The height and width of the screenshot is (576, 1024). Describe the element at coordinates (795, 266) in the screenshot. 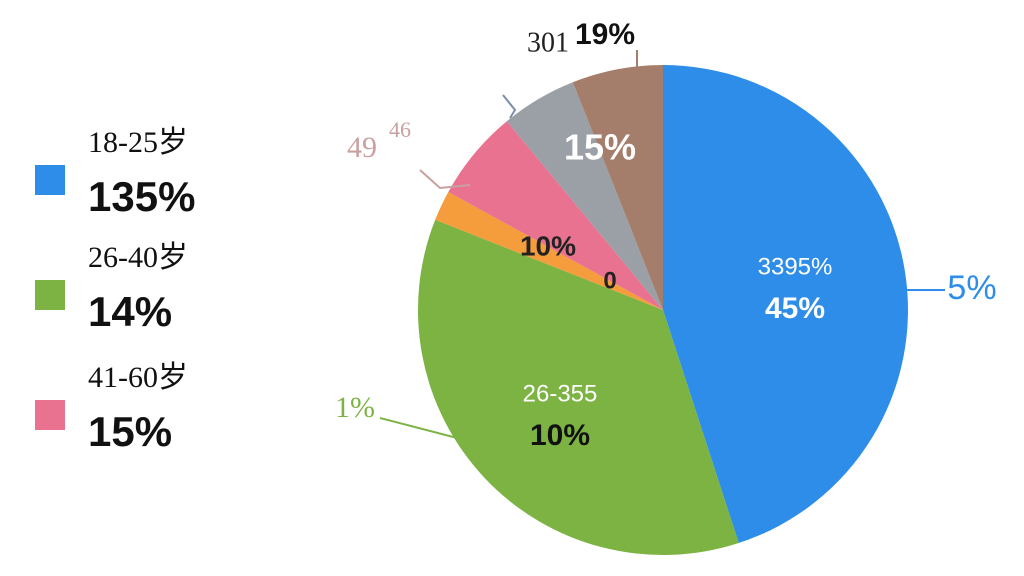

I see `slice-label: 3395%` at that location.